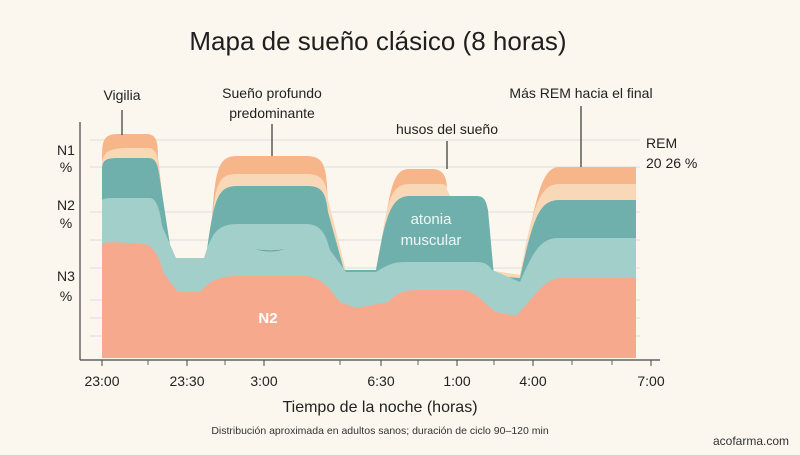 This screenshot has width=800, height=455. Describe the element at coordinates (447, 129) in the screenshot. I see `annotation-spindles: husos del sueño` at that location.